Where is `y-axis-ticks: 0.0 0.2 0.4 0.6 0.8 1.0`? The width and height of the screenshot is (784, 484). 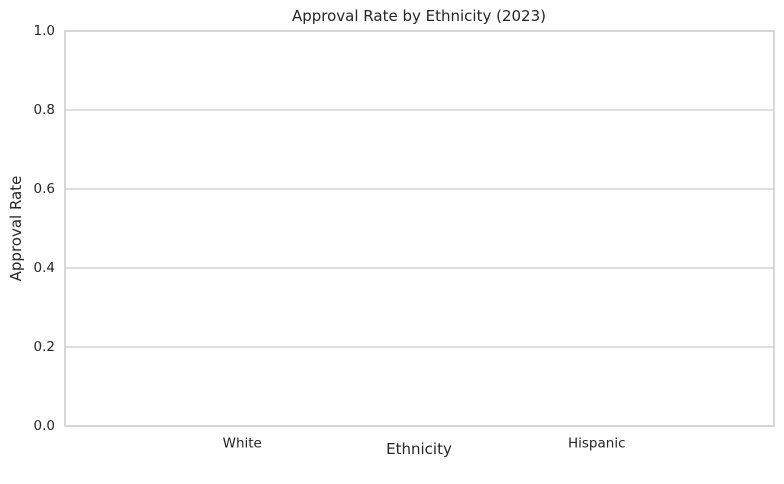 y-axis-ticks: 0.0 0.2 0.4 0.6 0.8 1.0 is located at coordinates (44, 228).